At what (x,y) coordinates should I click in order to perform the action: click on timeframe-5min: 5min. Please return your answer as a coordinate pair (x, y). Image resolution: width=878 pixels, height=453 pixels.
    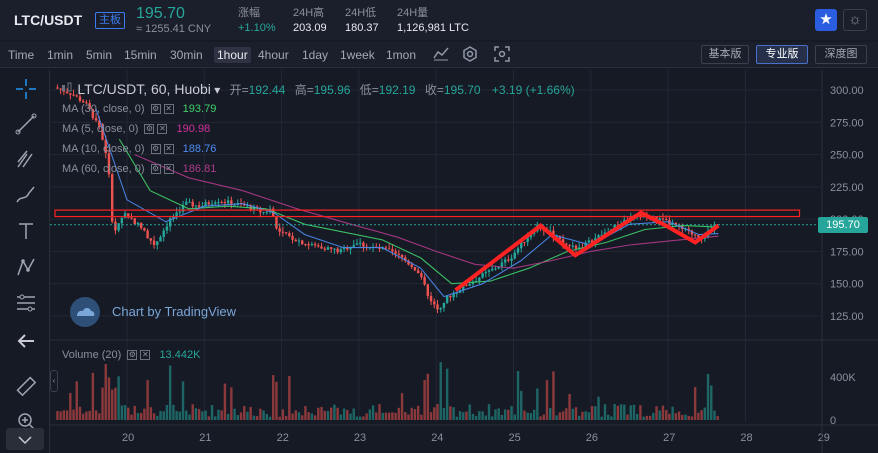
    Looking at the image, I should click on (99, 55).